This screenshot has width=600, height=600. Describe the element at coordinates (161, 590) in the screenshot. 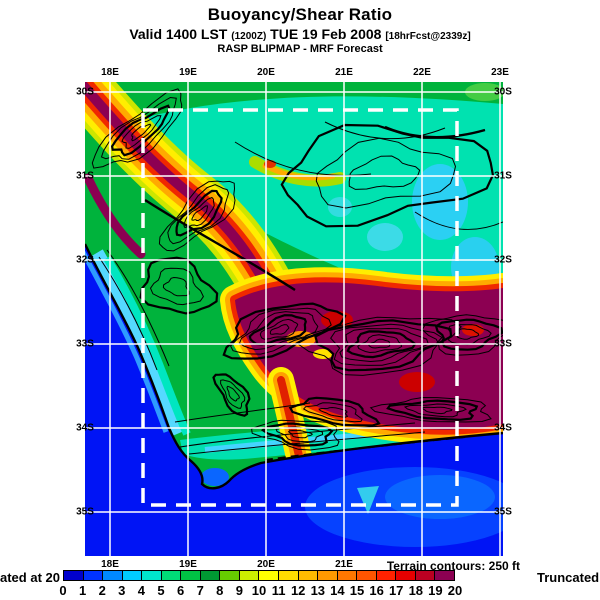

I see `colorbar-tick-5: 5` at that location.